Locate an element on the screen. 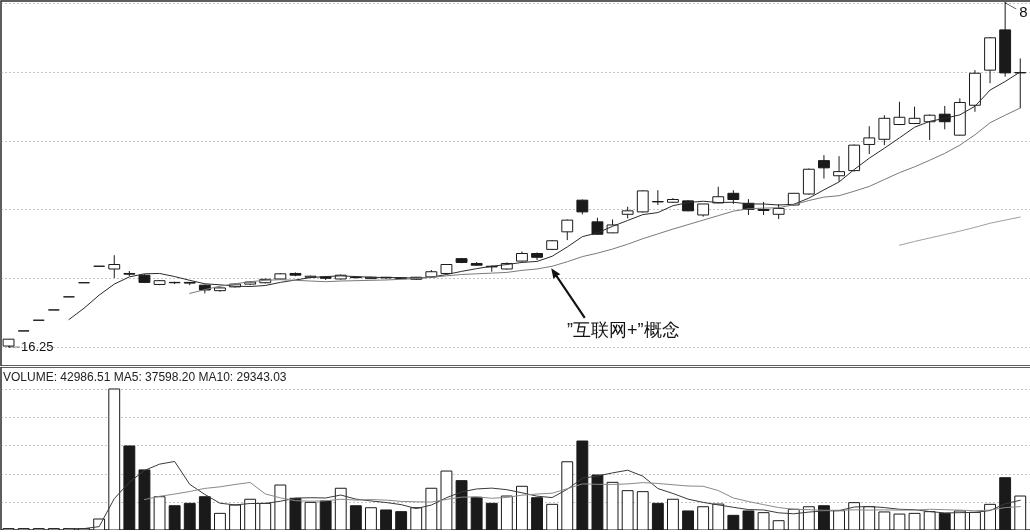 This screenshot has height=532, width=1030. annotation: ”互联网+”概念 is located at coordinates (623, 330).